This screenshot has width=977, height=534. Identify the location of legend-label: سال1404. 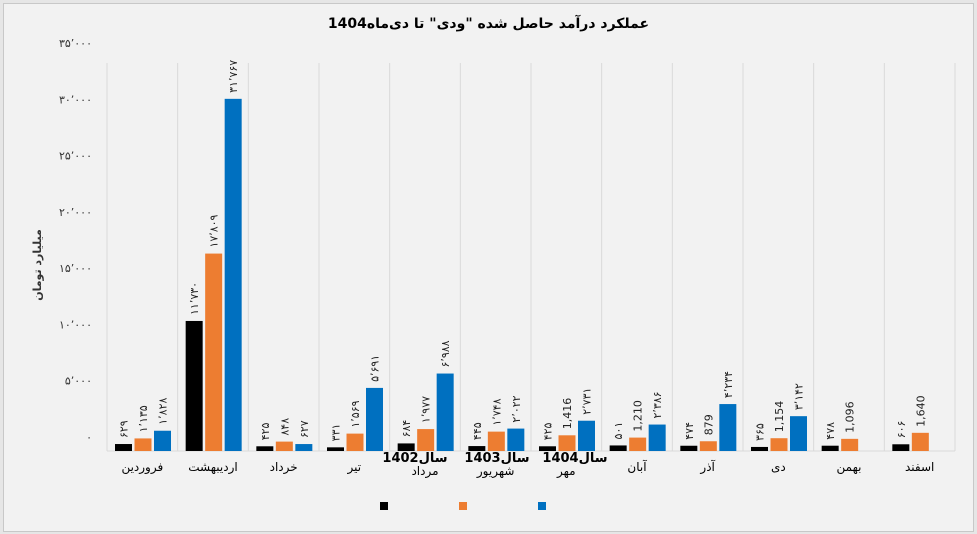
(574, 458).